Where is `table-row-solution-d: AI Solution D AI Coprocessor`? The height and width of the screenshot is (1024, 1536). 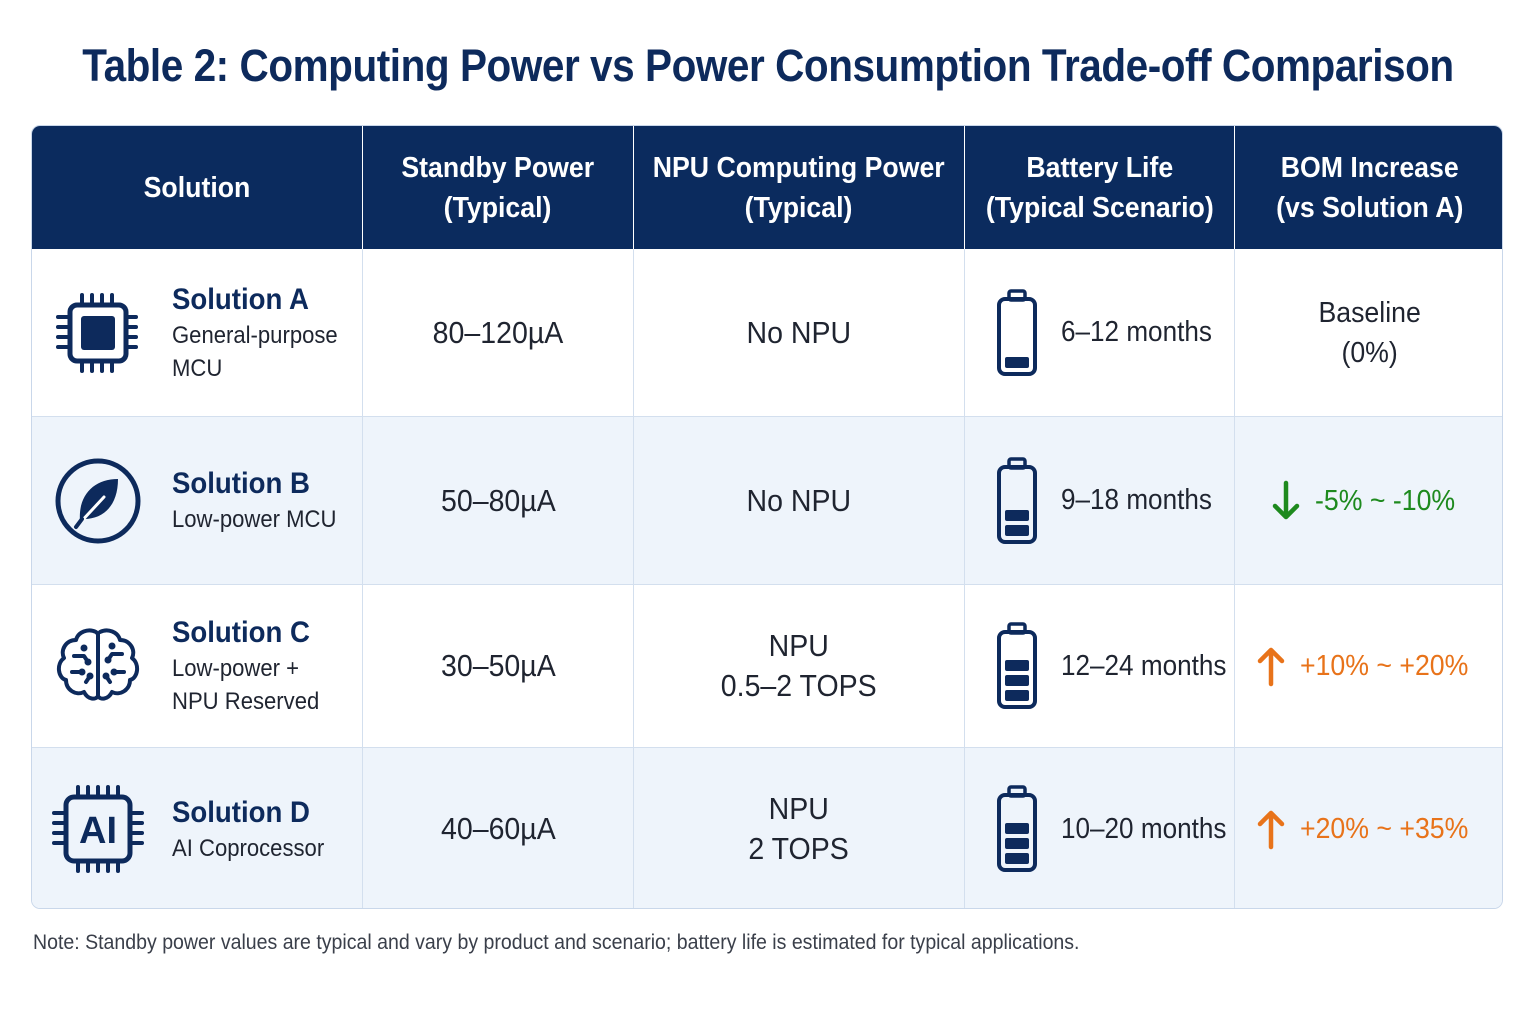
table-row-solution-d: AI Solution D AI Coprocessor is located at coordinates (197, 828).